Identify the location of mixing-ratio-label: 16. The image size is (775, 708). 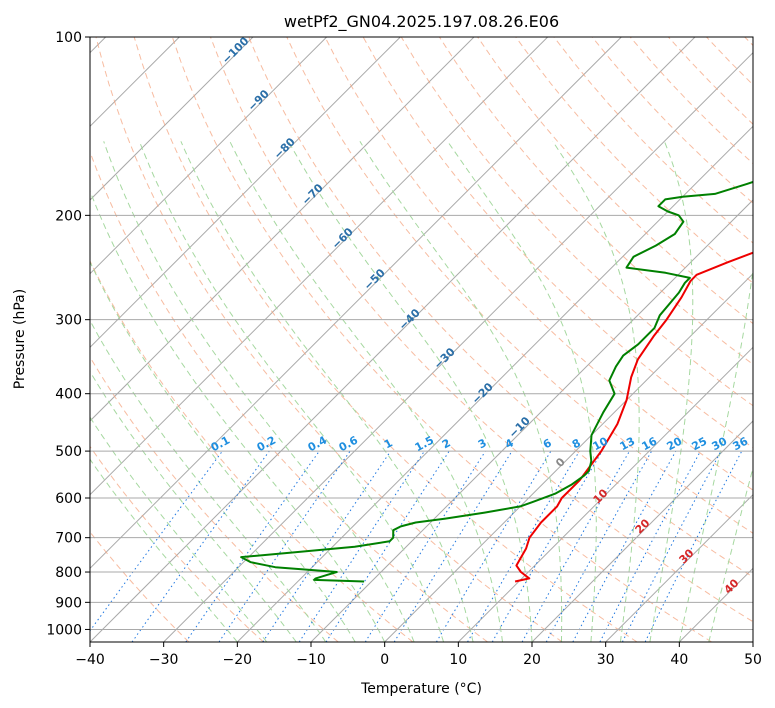
(650, 443).